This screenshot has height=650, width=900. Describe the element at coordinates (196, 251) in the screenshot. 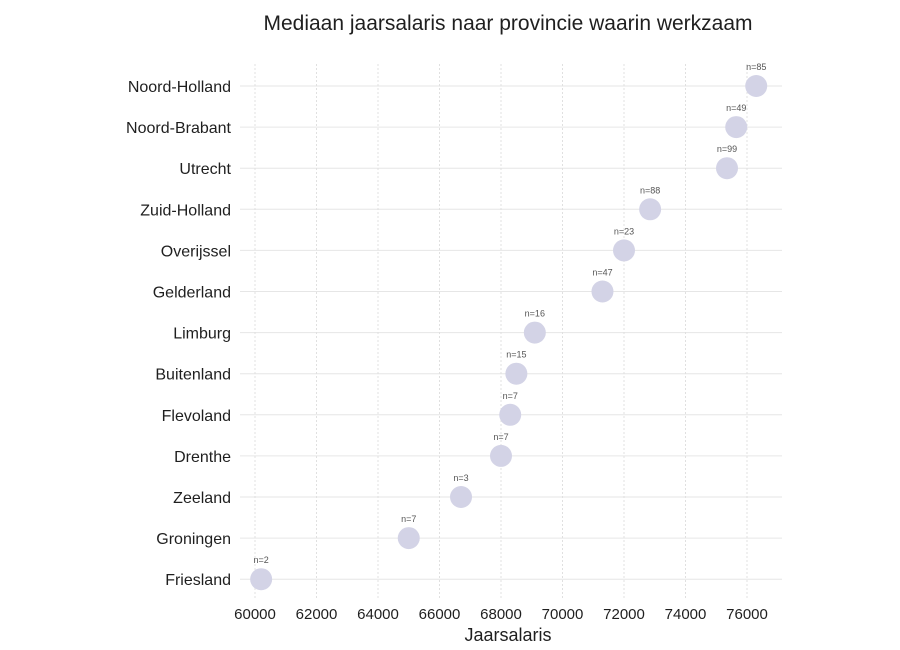

I see `y-tick-label: Overijssel` at that location.